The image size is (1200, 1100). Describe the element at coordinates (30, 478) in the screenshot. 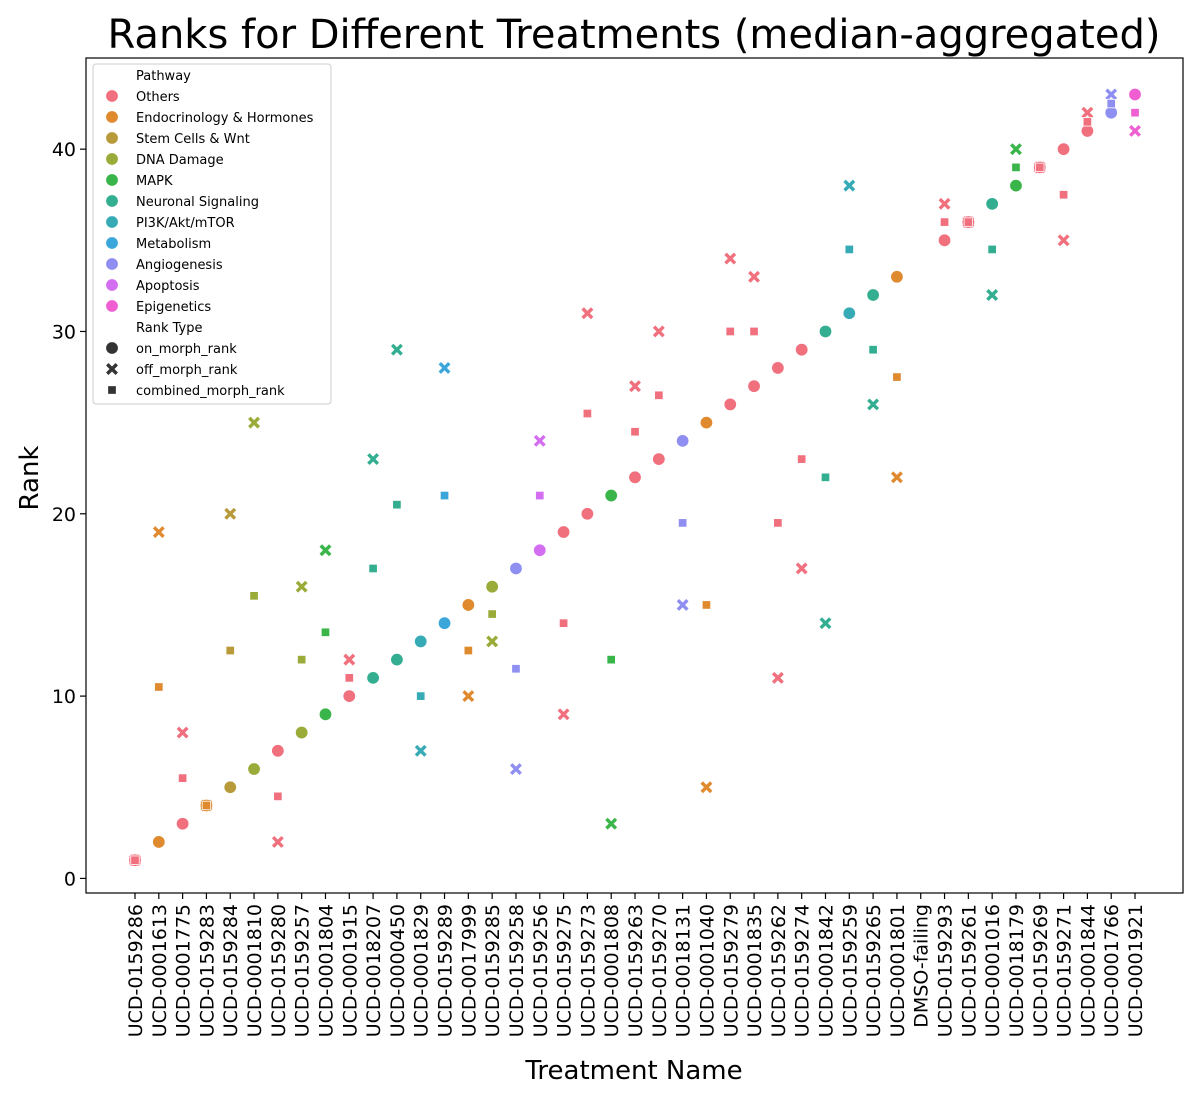

I see `y-axis-label: Rank` at that location.